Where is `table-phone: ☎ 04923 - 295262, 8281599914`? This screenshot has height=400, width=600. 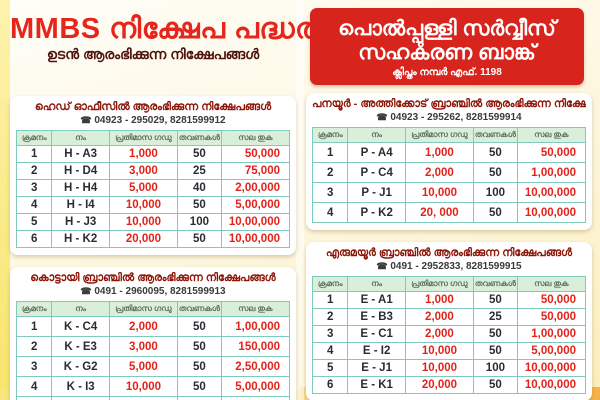
table-phone: ☎ 04923 - 295262, 8281599914 is located at coordinates (449, 117).